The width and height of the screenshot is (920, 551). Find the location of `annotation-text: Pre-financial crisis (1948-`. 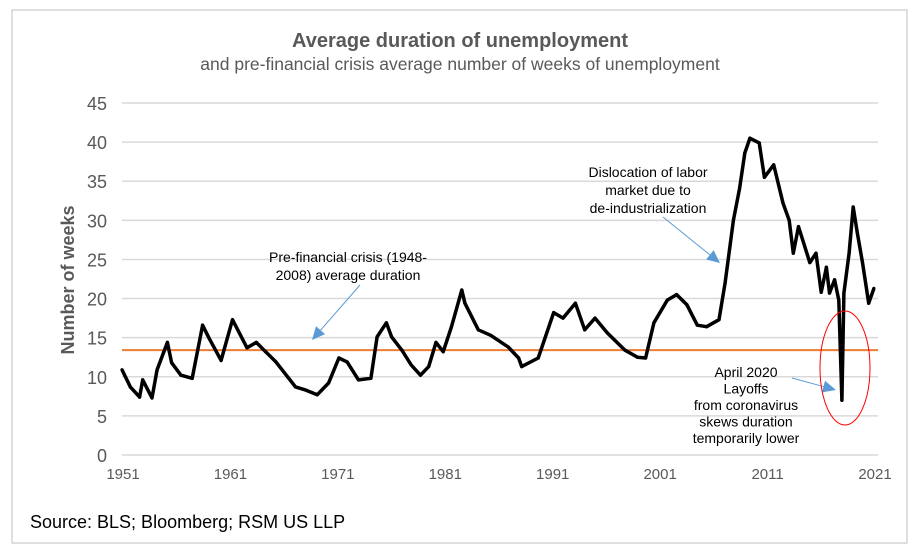

annotation-text: Pre-financial crisis (1948- is located at coordinates (348, 257).